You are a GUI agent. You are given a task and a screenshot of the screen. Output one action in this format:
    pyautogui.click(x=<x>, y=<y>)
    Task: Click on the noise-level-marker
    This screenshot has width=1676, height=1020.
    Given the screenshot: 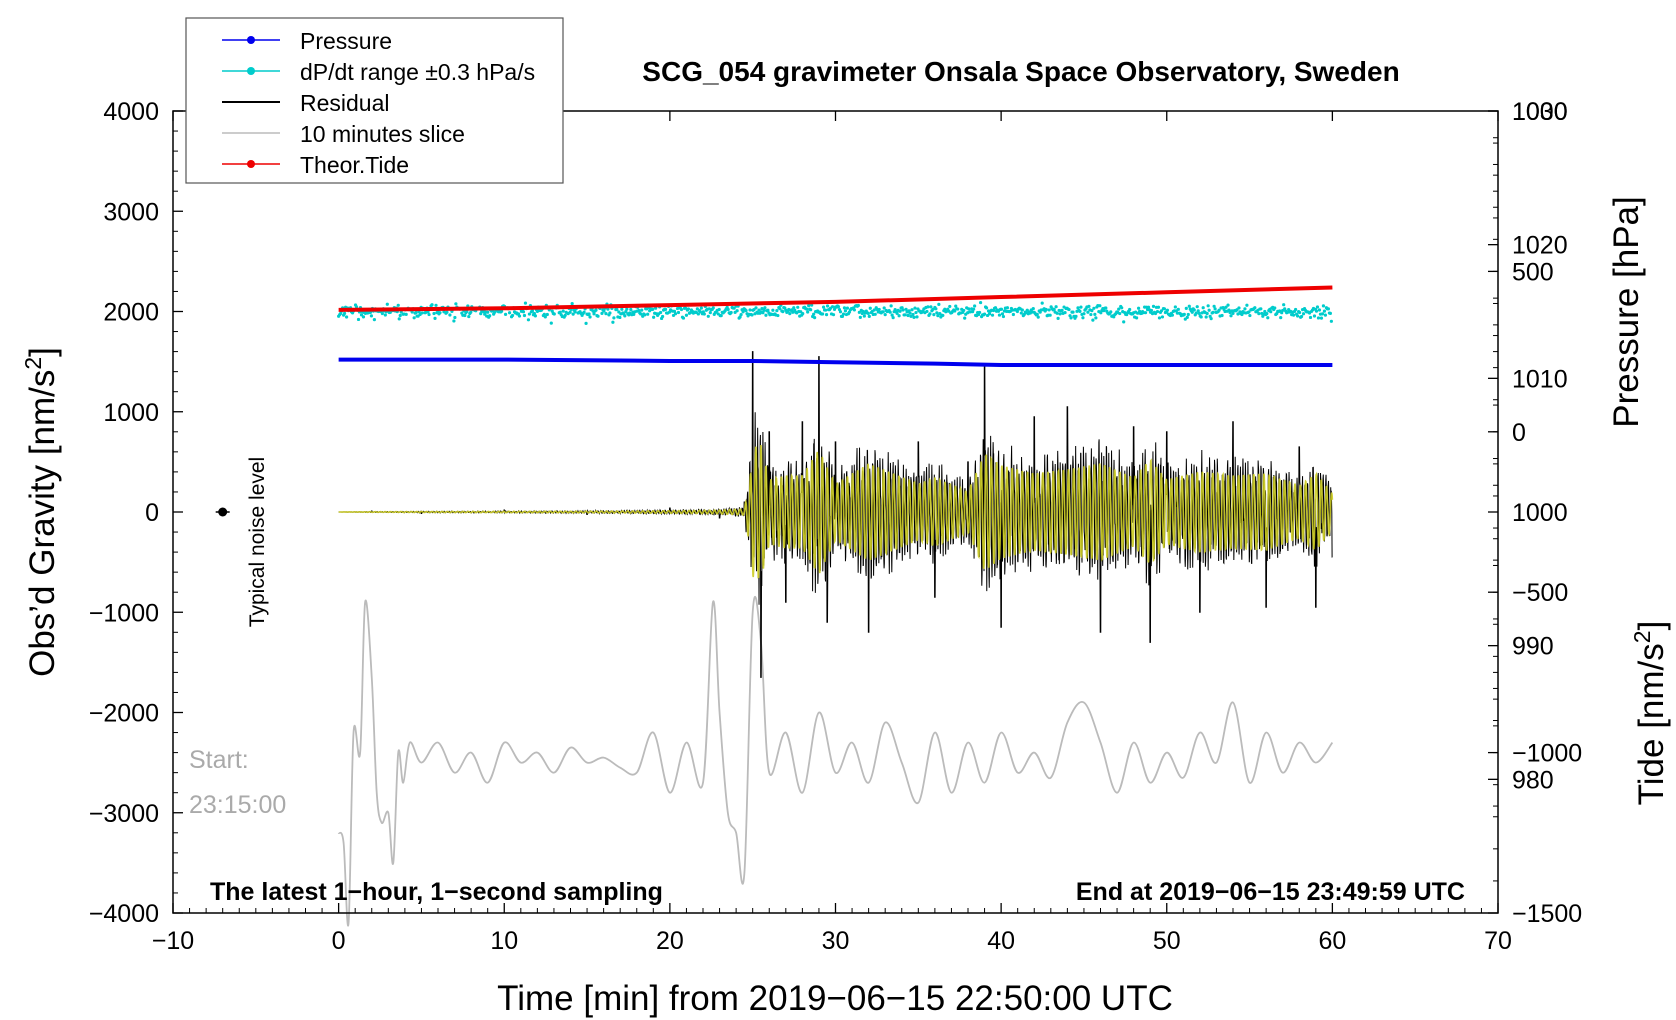 What is the action you would take?
    pyautogui.click(x=223, y=512)
    